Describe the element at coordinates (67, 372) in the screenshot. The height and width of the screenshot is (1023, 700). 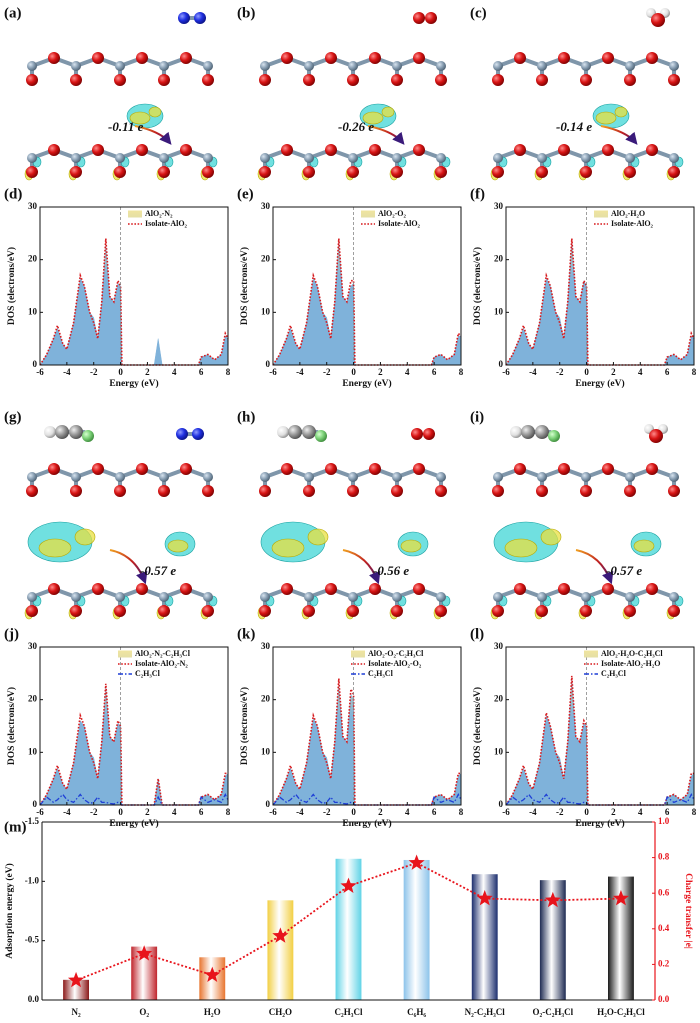
I see `x-tick-label: -4` at that location.